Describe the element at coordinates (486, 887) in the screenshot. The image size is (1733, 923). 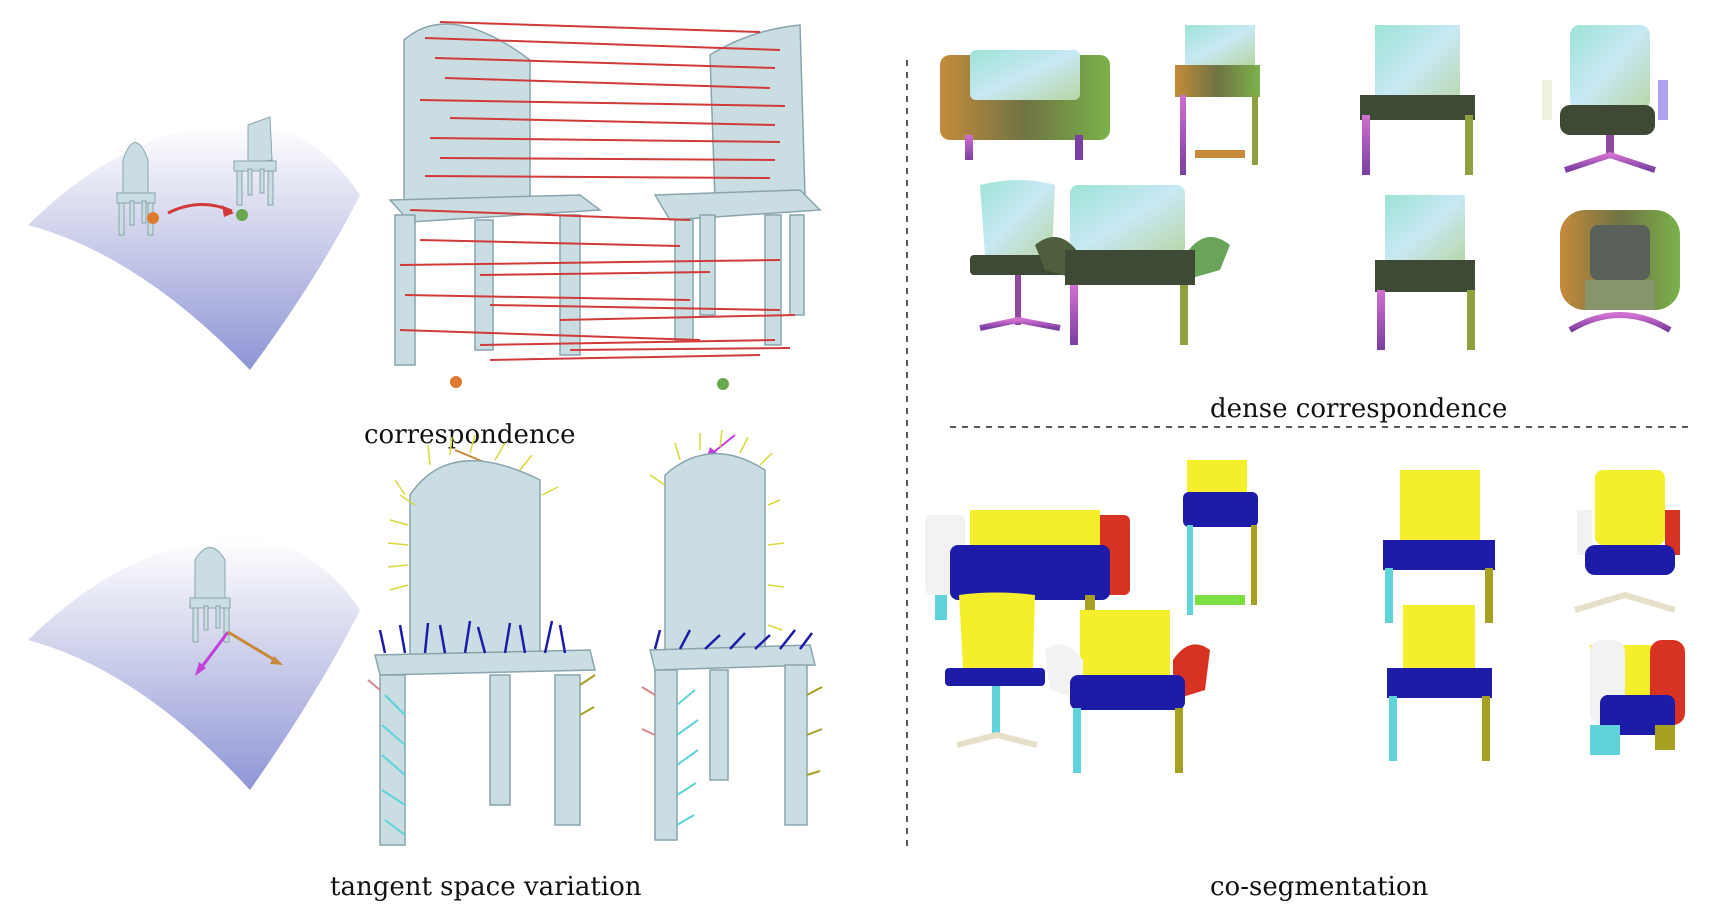
I see `caption-tangent: tangent space variation` at that location.